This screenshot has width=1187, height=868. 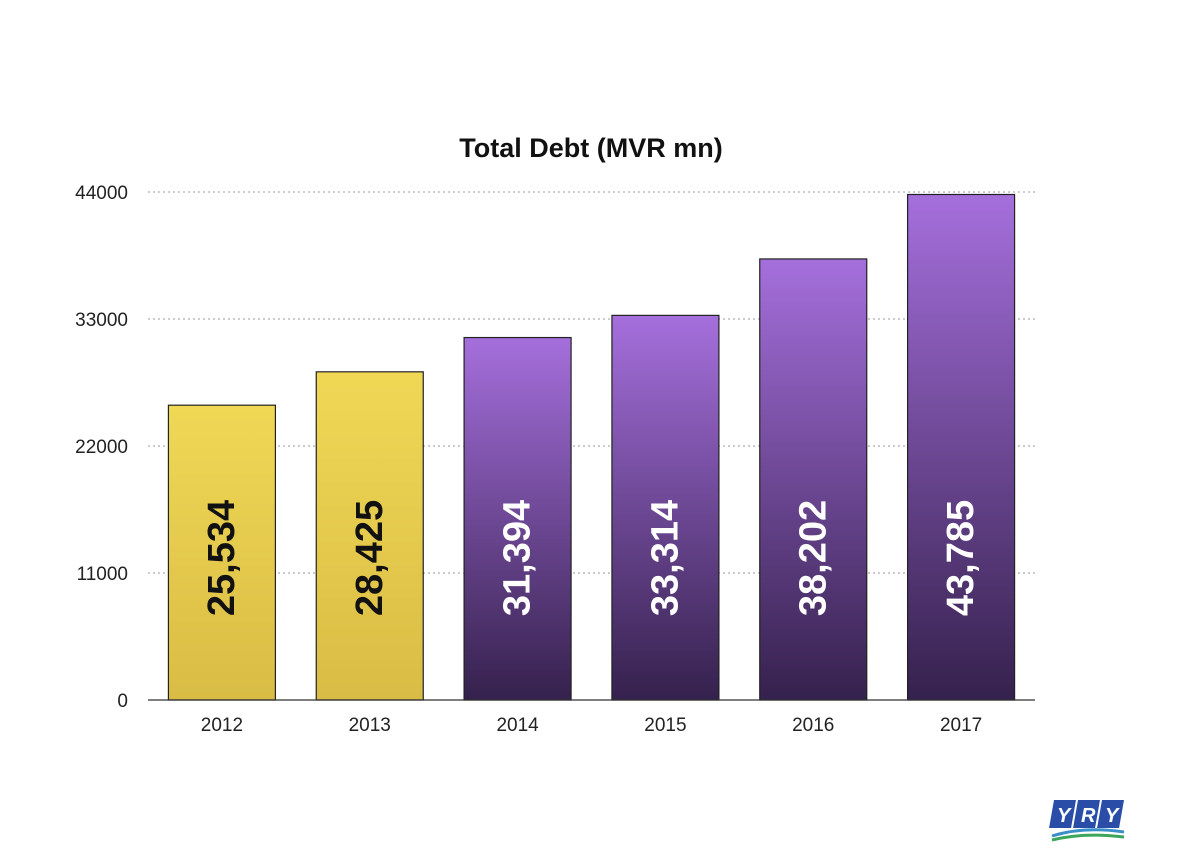 What do you see at coordinates (222, 558) in the screenshot?
I see `data-label: 25,534` at bounding box center [222, 558].